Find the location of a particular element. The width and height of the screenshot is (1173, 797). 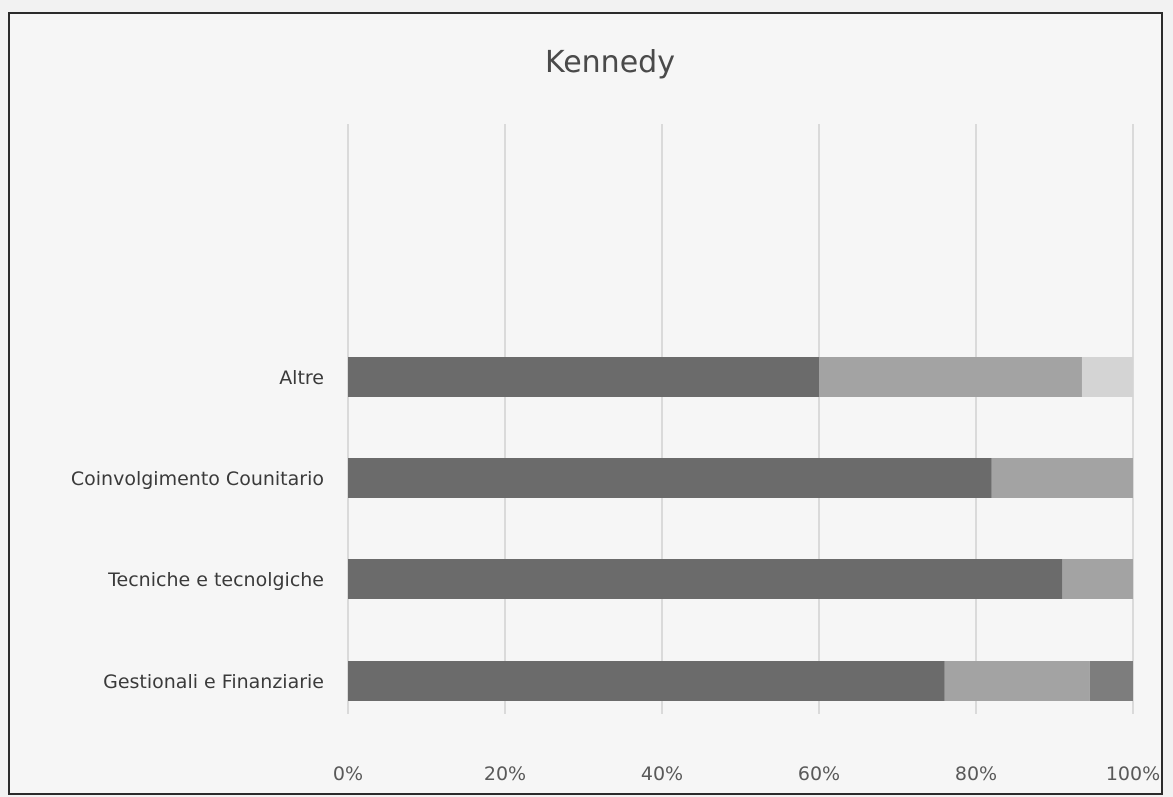

x-tick-label: 0% is located at coordinates (348, 774).